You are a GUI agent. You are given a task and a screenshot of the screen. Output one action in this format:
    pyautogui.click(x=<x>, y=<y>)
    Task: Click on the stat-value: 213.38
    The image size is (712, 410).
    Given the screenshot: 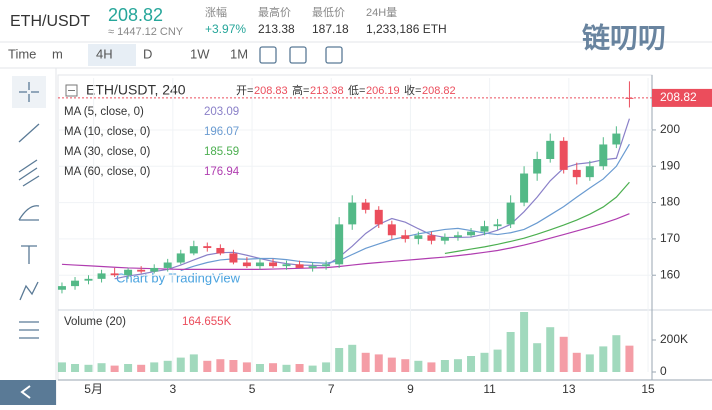 What is the action you would take?
    pyautogui.click(x=276, y=29)
    